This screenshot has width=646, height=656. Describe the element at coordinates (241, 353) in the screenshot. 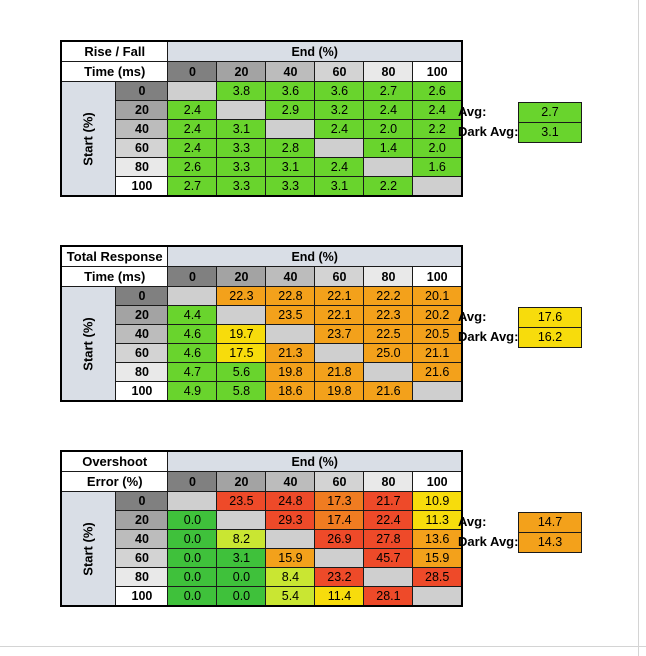

I see `data-cell: 17.5` at that location.